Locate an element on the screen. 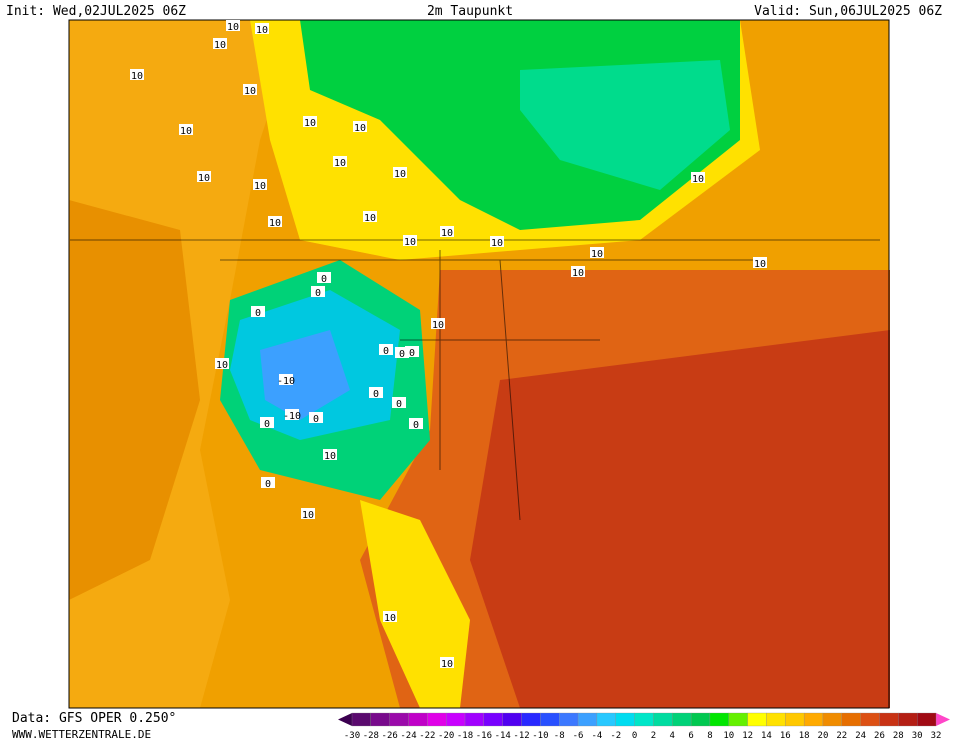 This screenshot has width=959, height=745. colorbar-label: 10 is located at coordinates (728, 736).